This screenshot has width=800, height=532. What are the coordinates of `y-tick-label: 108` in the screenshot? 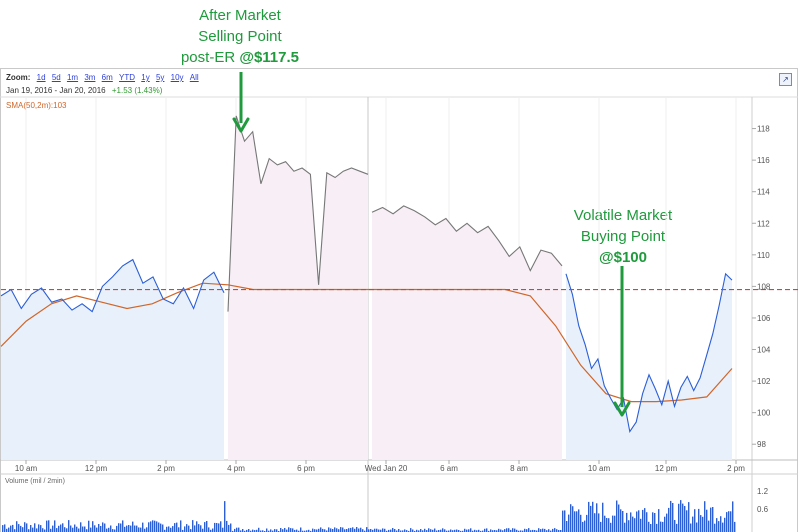 It's located at (764, 286).